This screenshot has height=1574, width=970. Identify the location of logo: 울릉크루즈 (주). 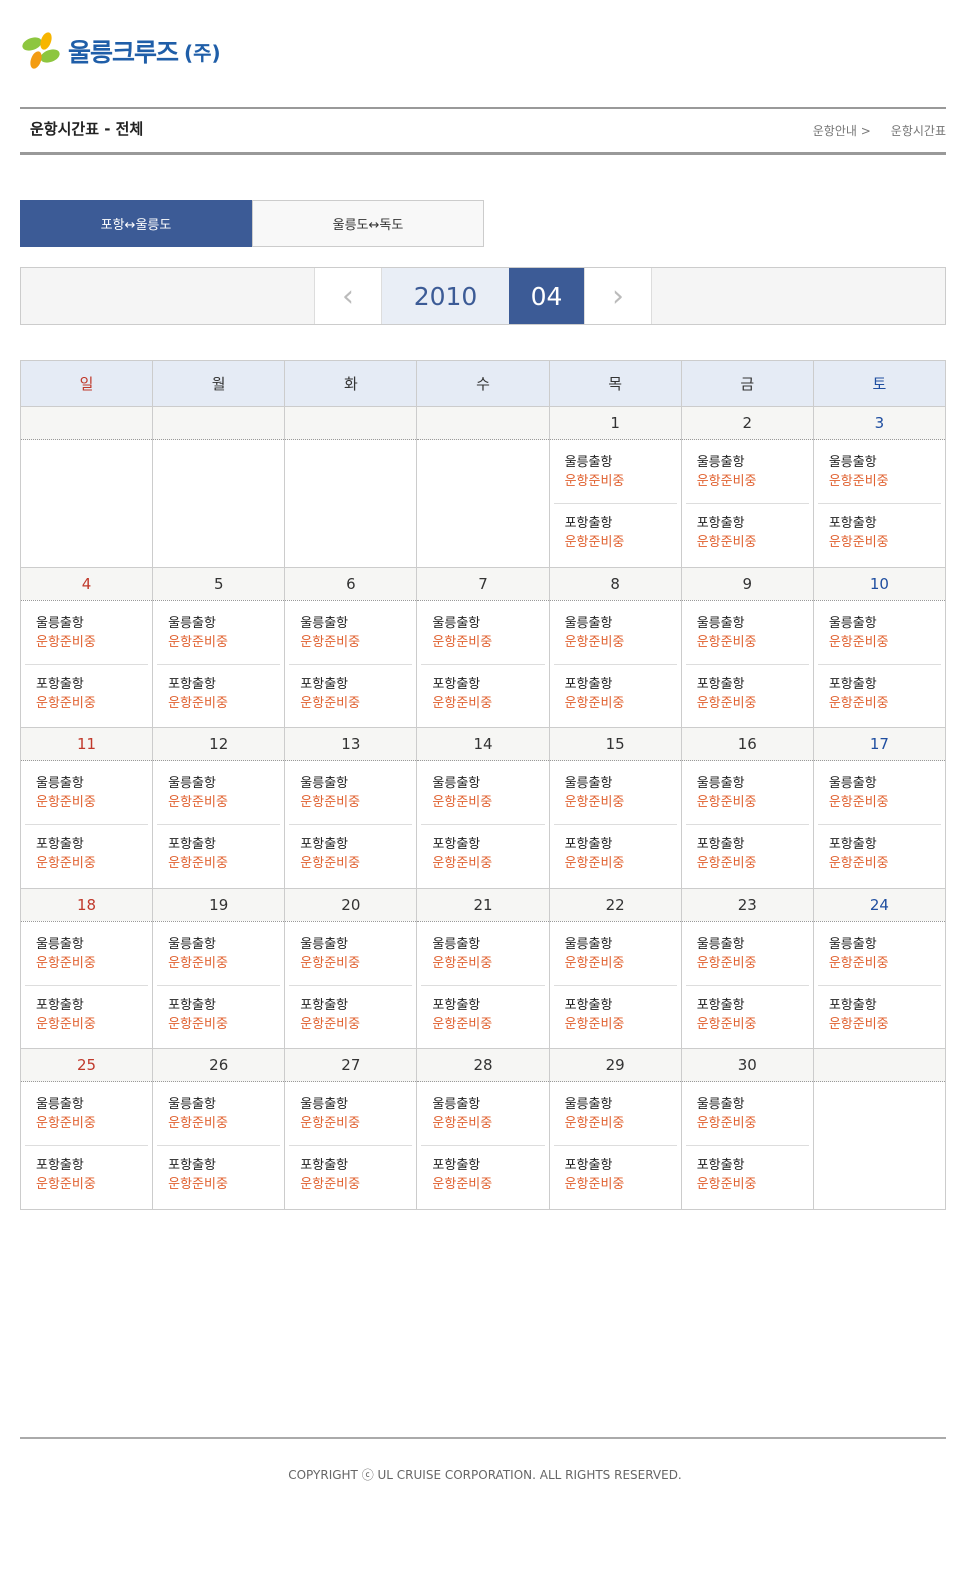
(120, 51).